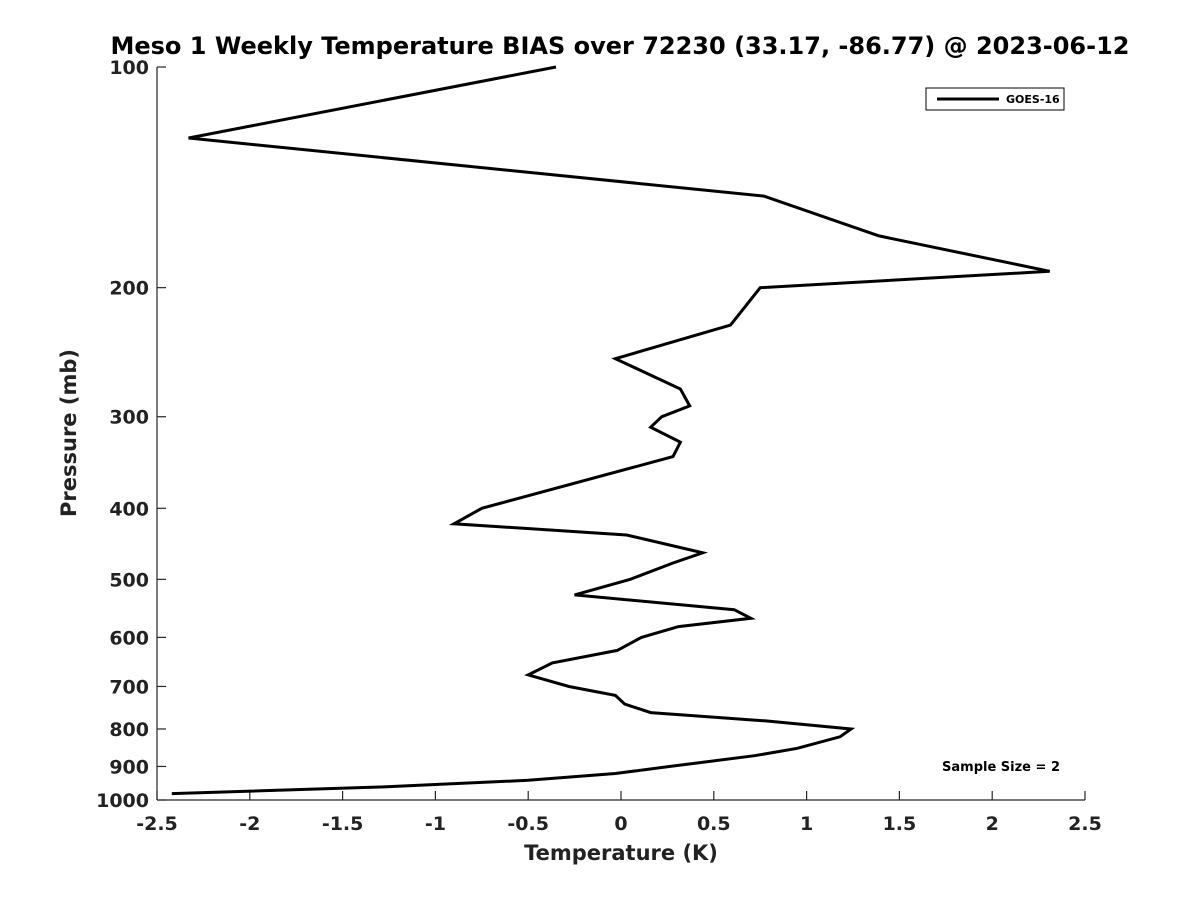  What do you see at coordinates (435, 824) in the screenshot?
I see `x-tick-label: -1` at bounding box center [435, 824].